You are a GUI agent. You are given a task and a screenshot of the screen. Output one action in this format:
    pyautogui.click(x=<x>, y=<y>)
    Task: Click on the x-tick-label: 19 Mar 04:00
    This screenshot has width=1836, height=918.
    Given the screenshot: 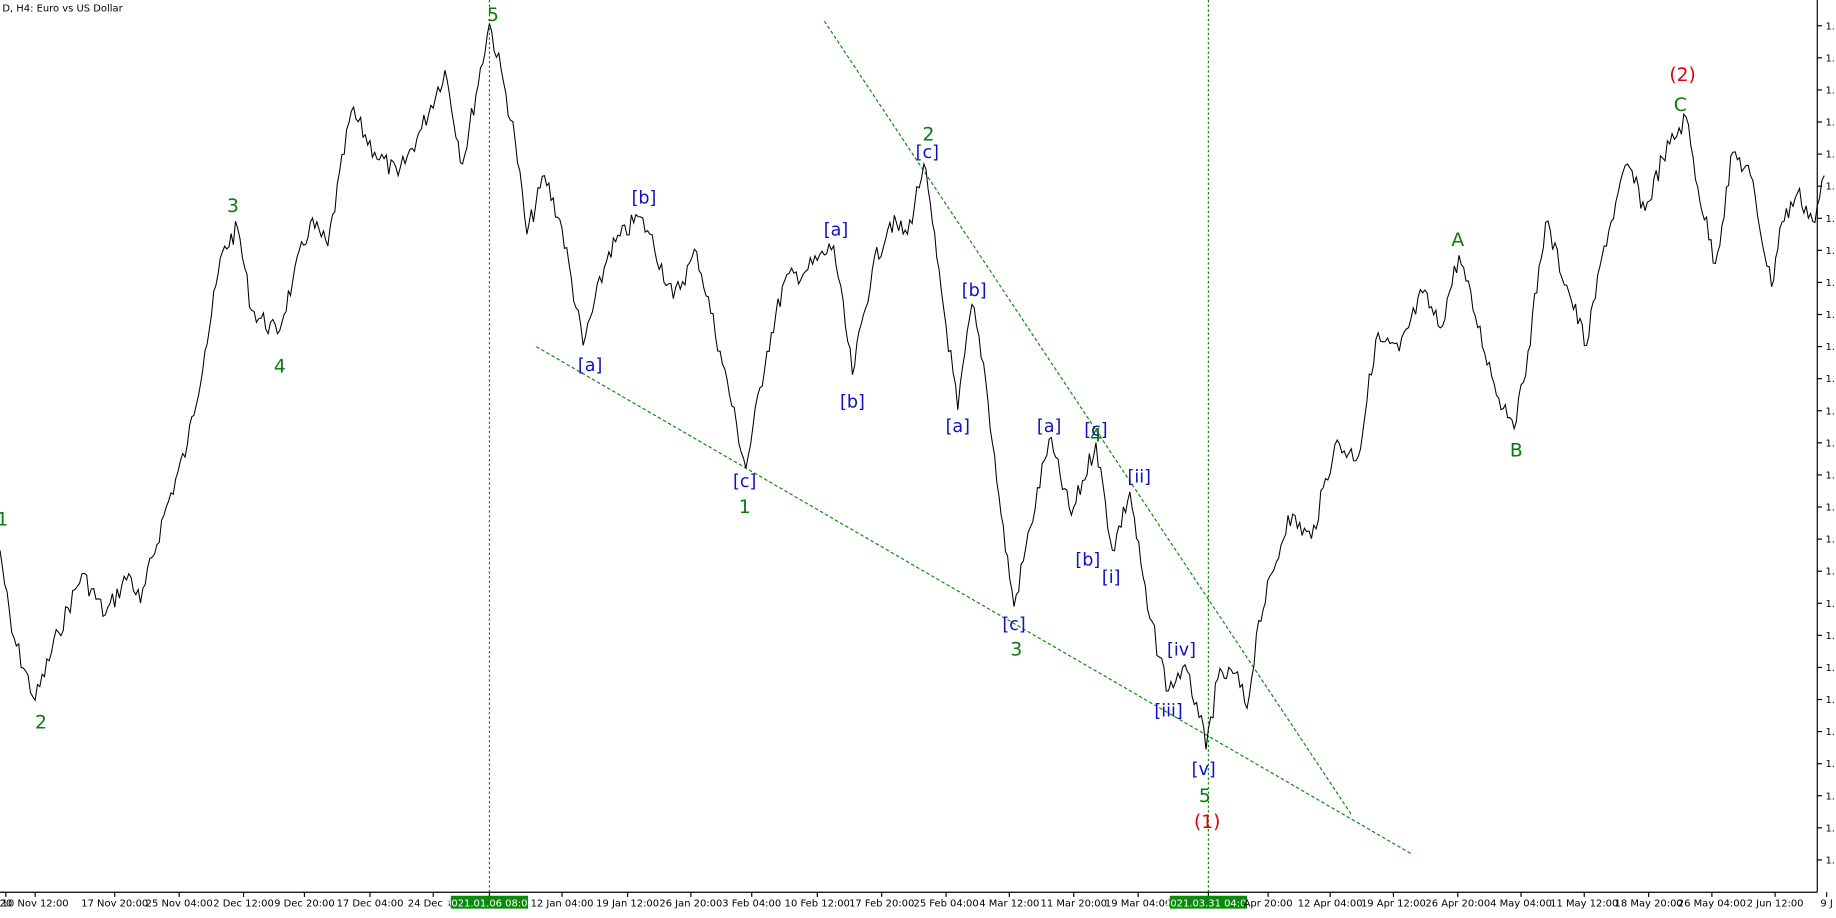 What is the action you would take?
    pyautogui.click(x=1138, y=903)
    